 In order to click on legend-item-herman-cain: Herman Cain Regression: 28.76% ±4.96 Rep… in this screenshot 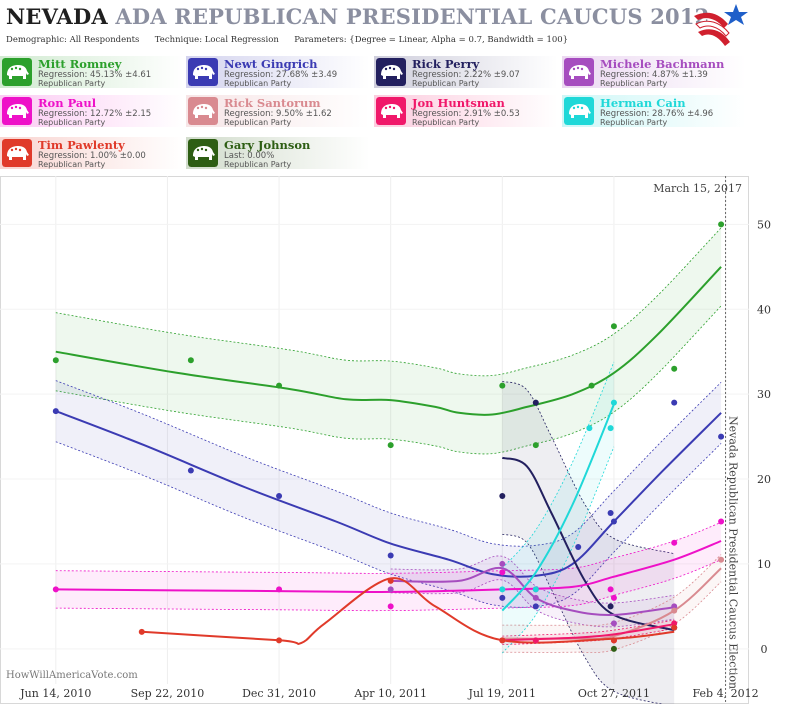, I will do `click(654, 111)`.